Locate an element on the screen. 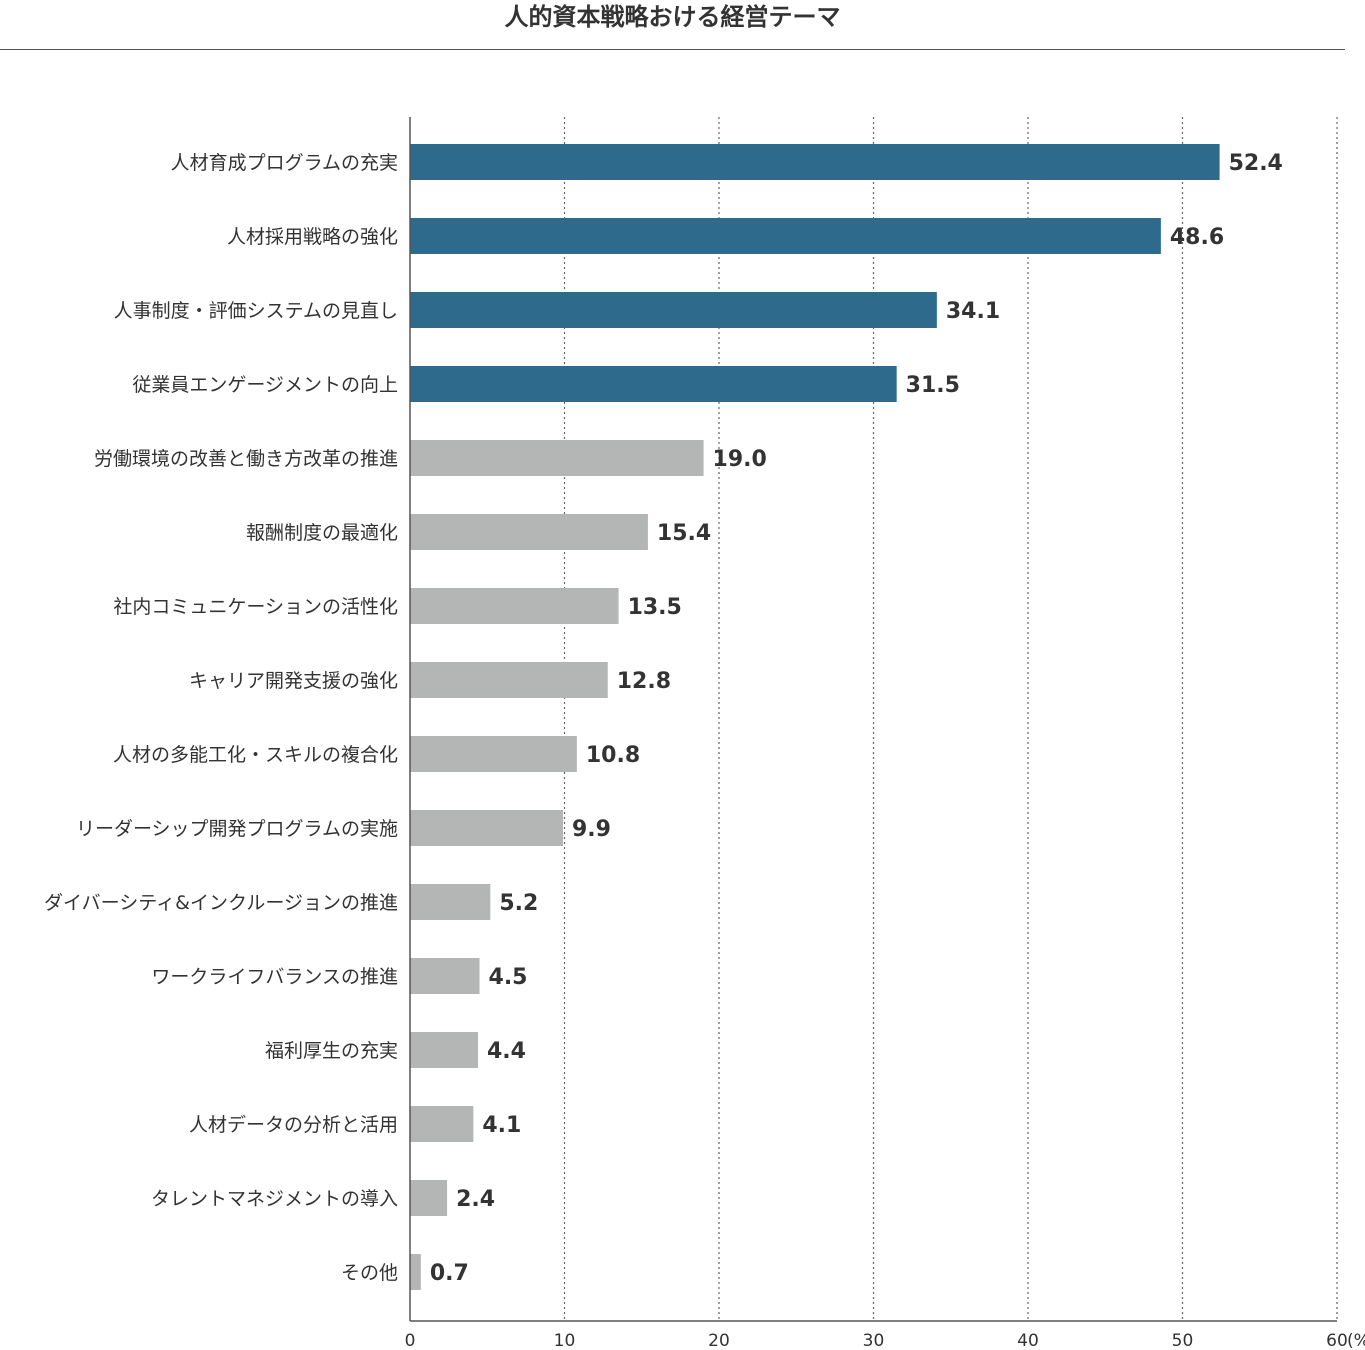 Image resolution: width=1365 pixels, height=1350 pixels. x-tick-label: 20 is located at coordinates (719, 1340).